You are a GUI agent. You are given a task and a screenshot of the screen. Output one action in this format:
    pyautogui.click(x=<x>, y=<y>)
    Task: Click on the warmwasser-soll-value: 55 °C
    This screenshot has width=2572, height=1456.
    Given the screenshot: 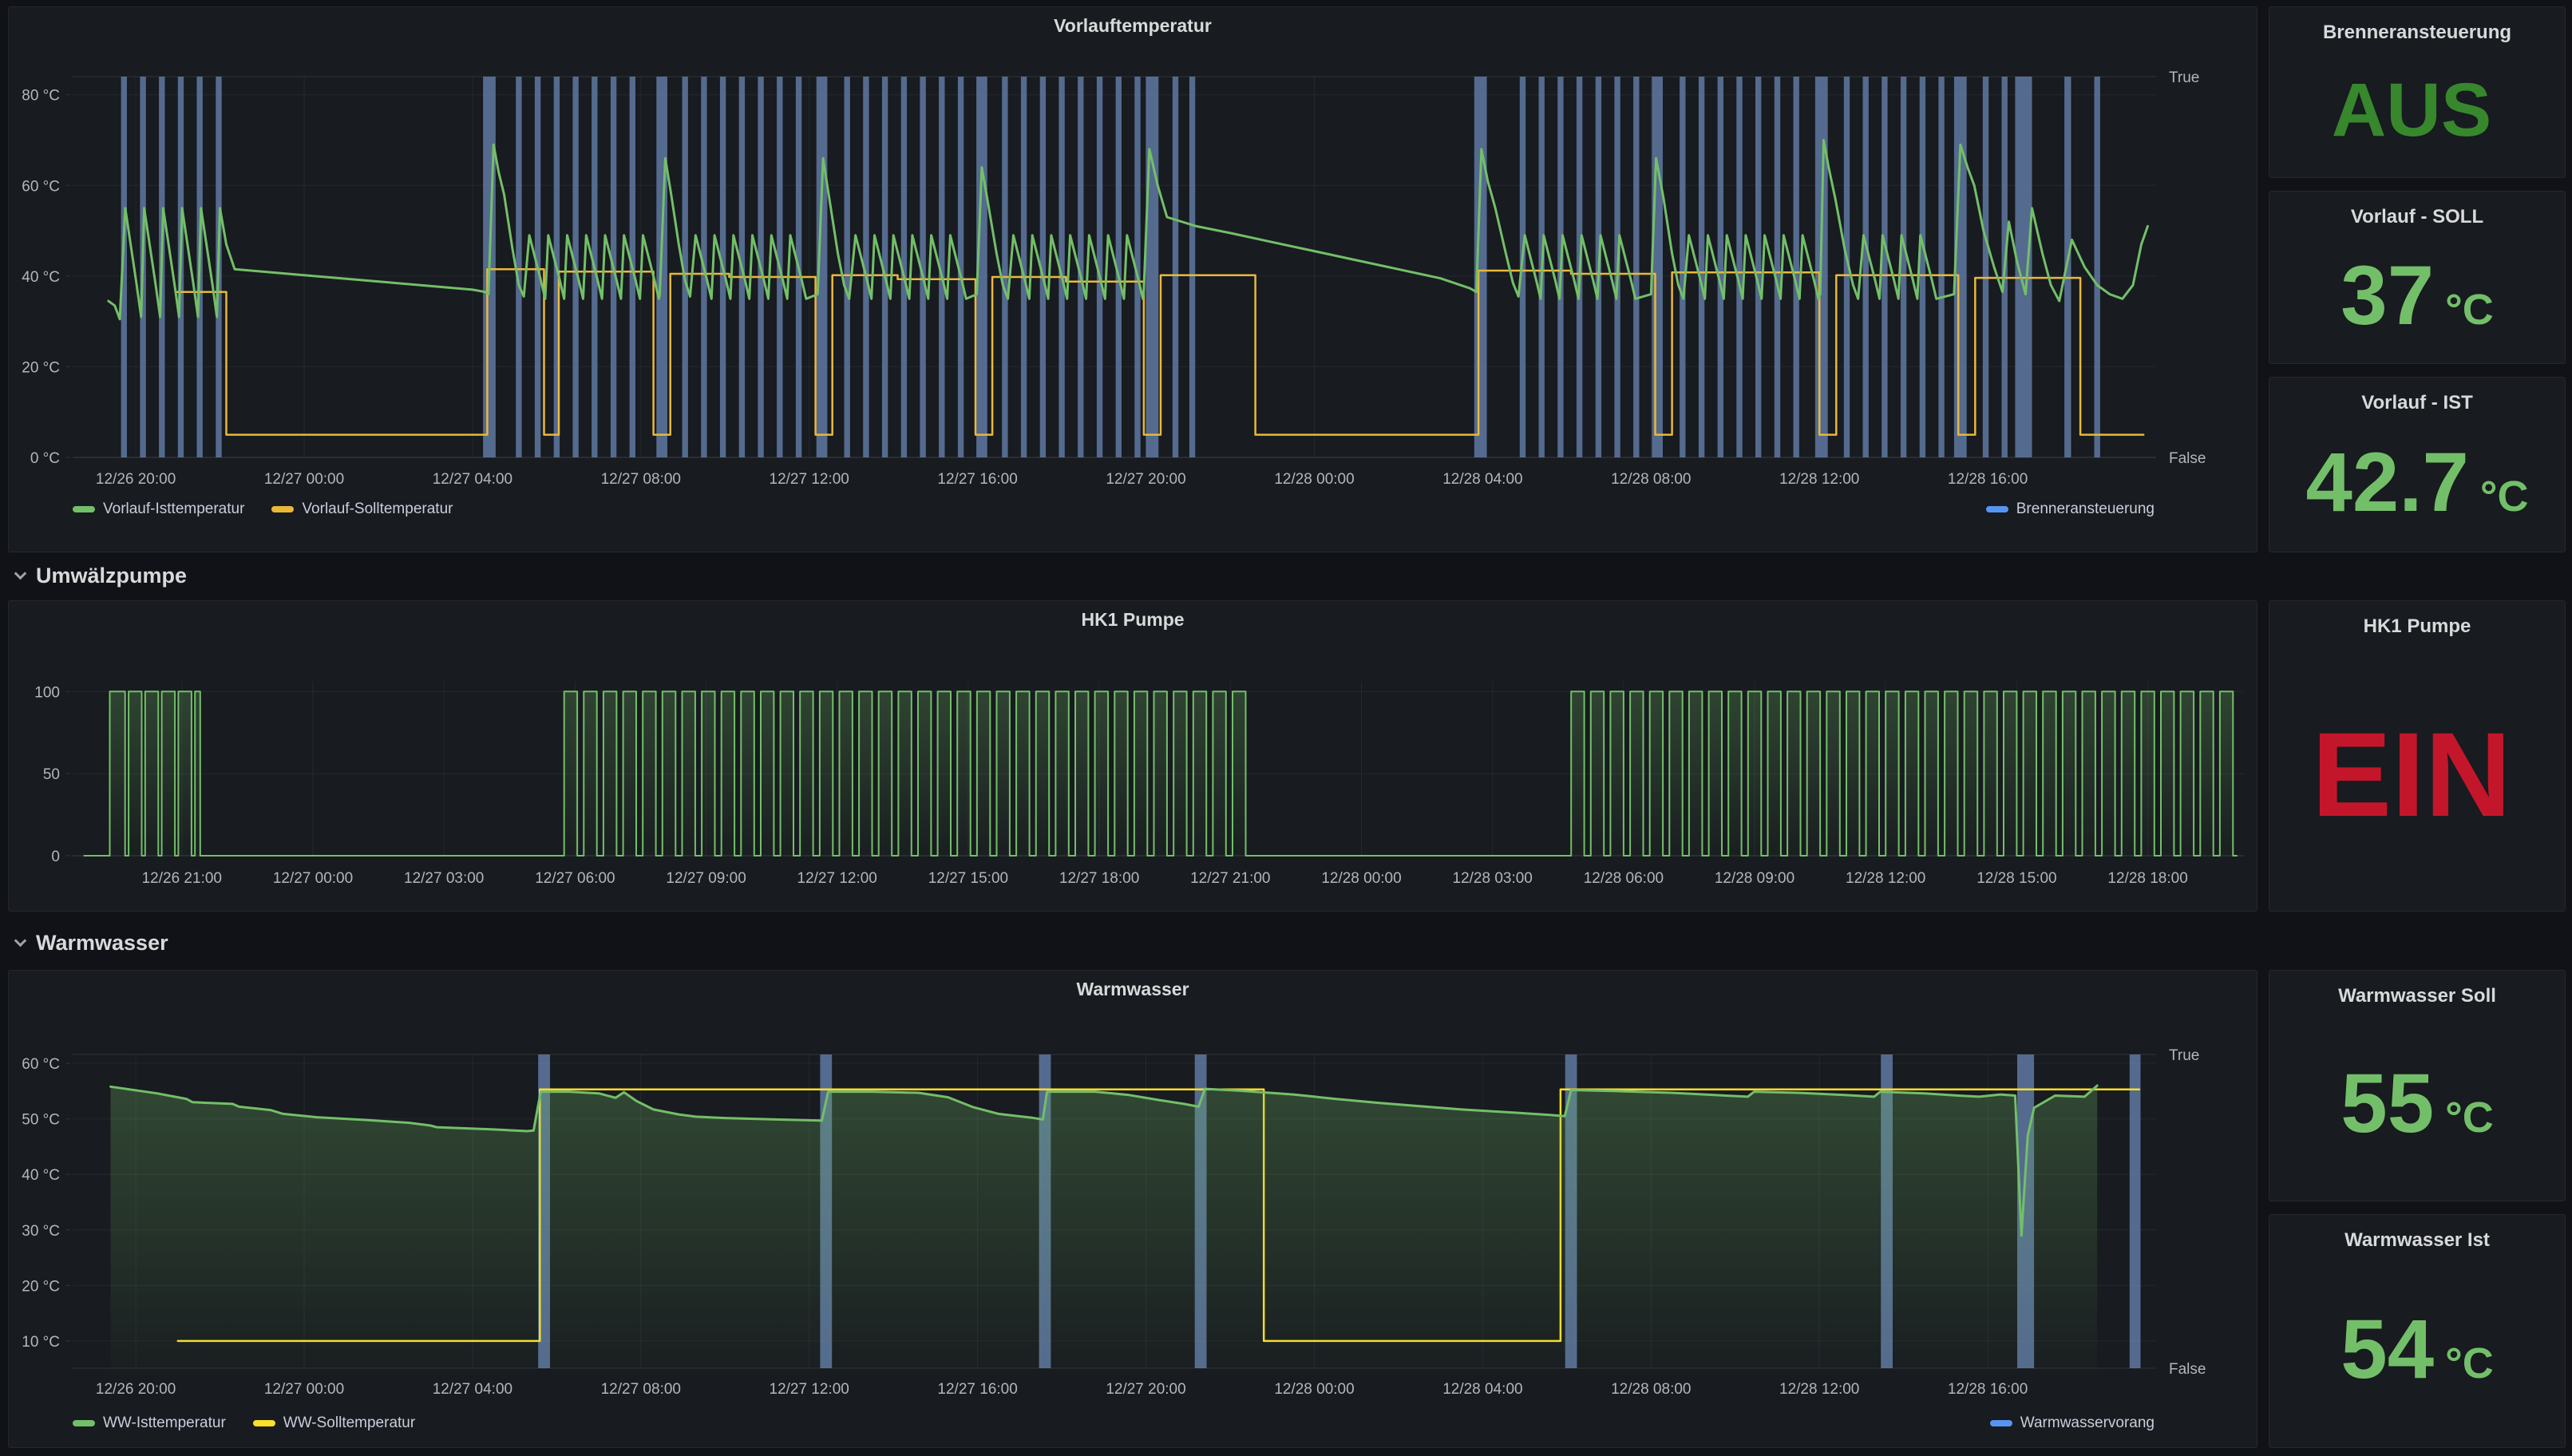 What is the action you would take?
    pyautogui.click(x=2417, y=1103)
    